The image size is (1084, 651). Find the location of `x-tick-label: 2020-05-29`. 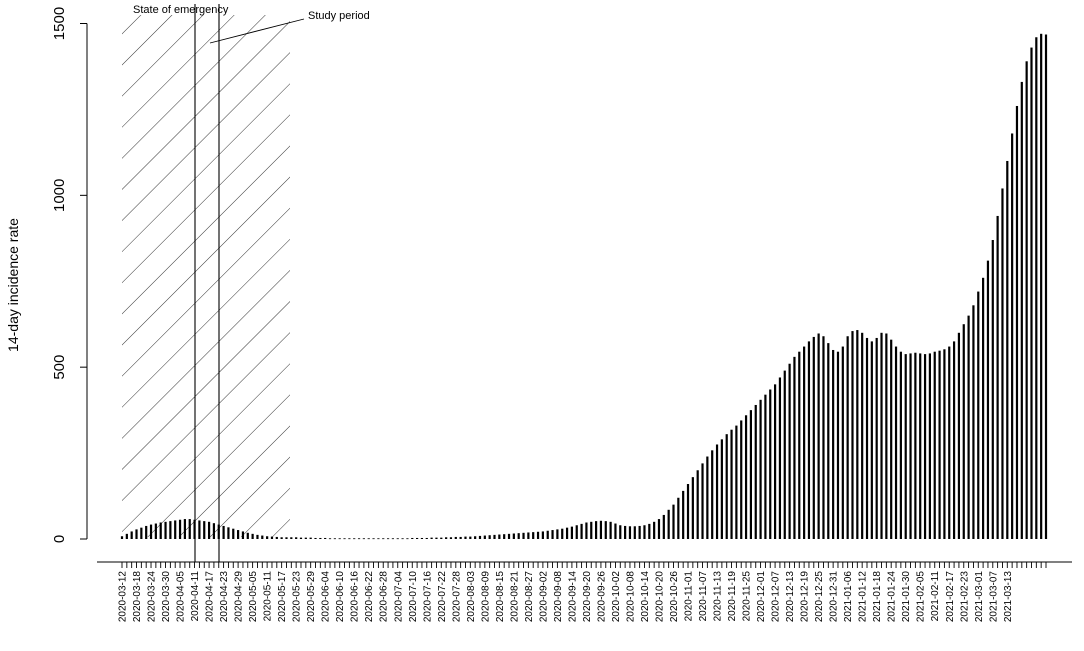

x-tick-label: 2020-05-29 is located at coordinates (311, 597).